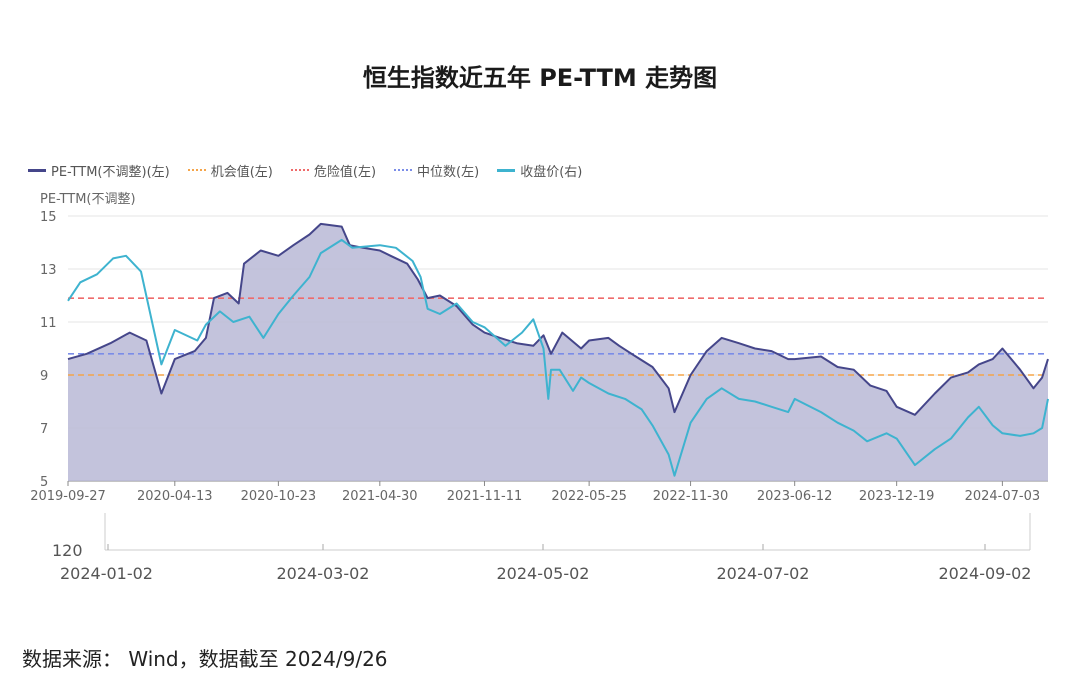 This screenshot has height=685, width=1080. I want to click on legend-swatch-pe-ttm, so click(37, 170).